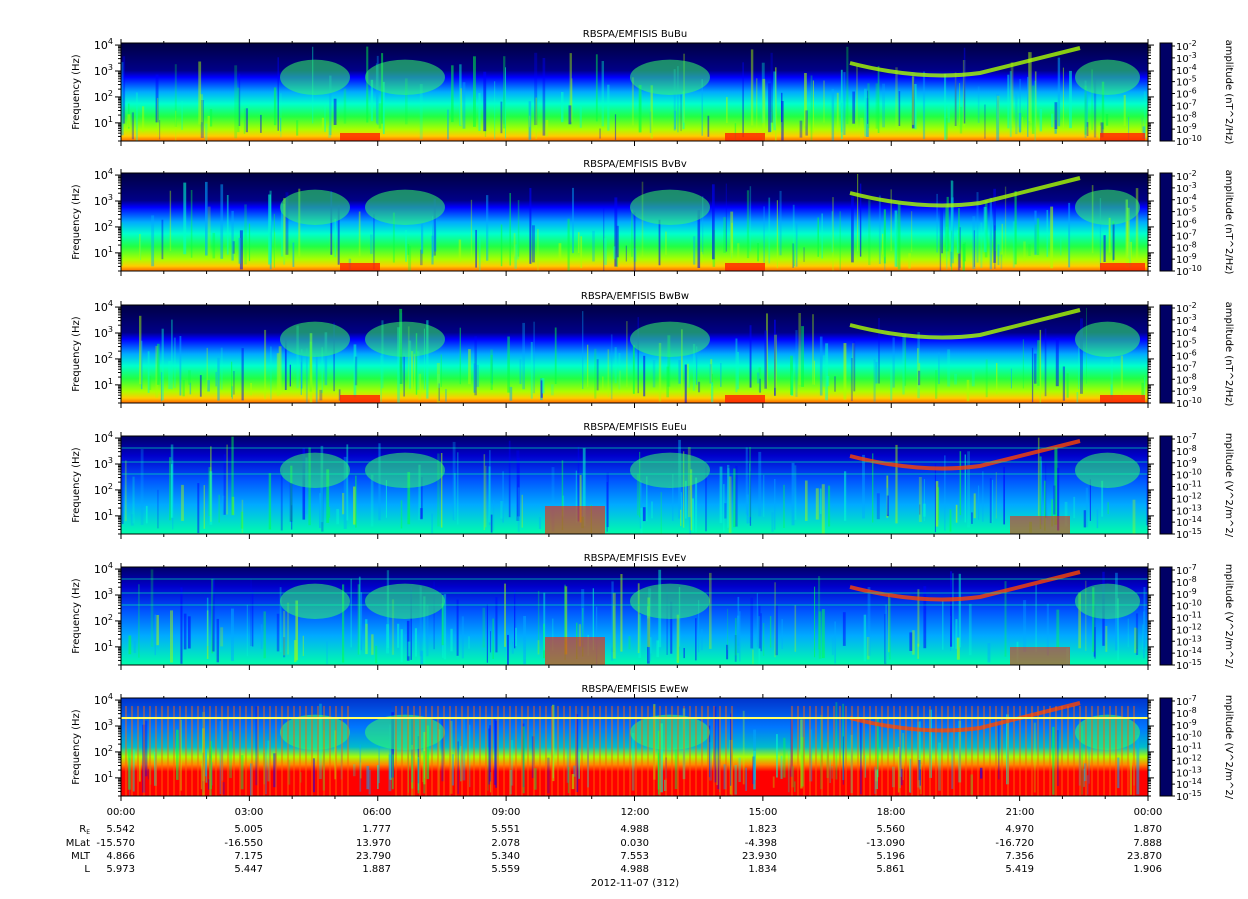  Describe the element at coordinates (634, 829) in the screenshot. I see `ephemeris-value: 4.988` at that location.